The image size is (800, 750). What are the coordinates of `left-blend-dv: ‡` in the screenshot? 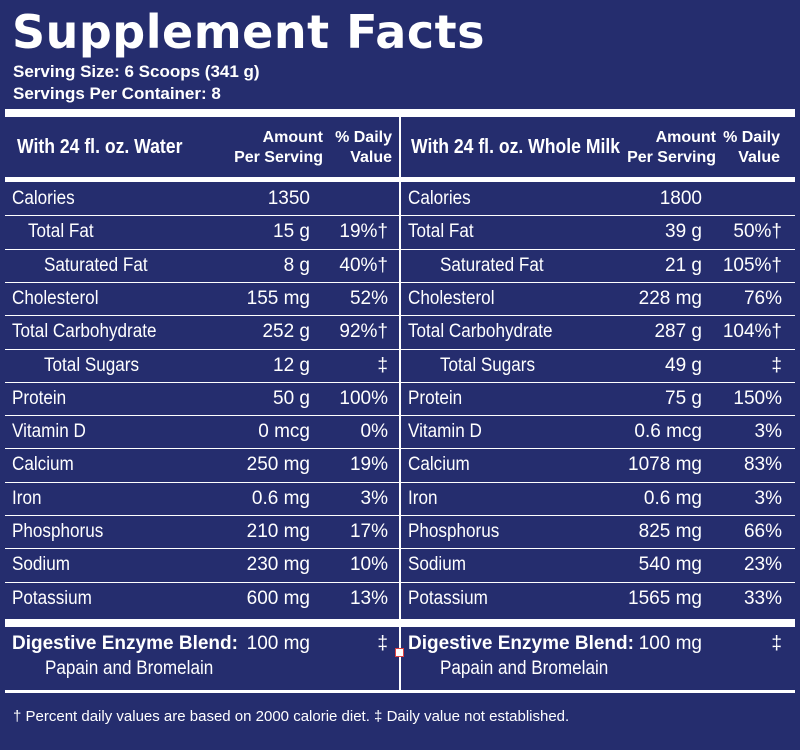 It's located at (382, 643).